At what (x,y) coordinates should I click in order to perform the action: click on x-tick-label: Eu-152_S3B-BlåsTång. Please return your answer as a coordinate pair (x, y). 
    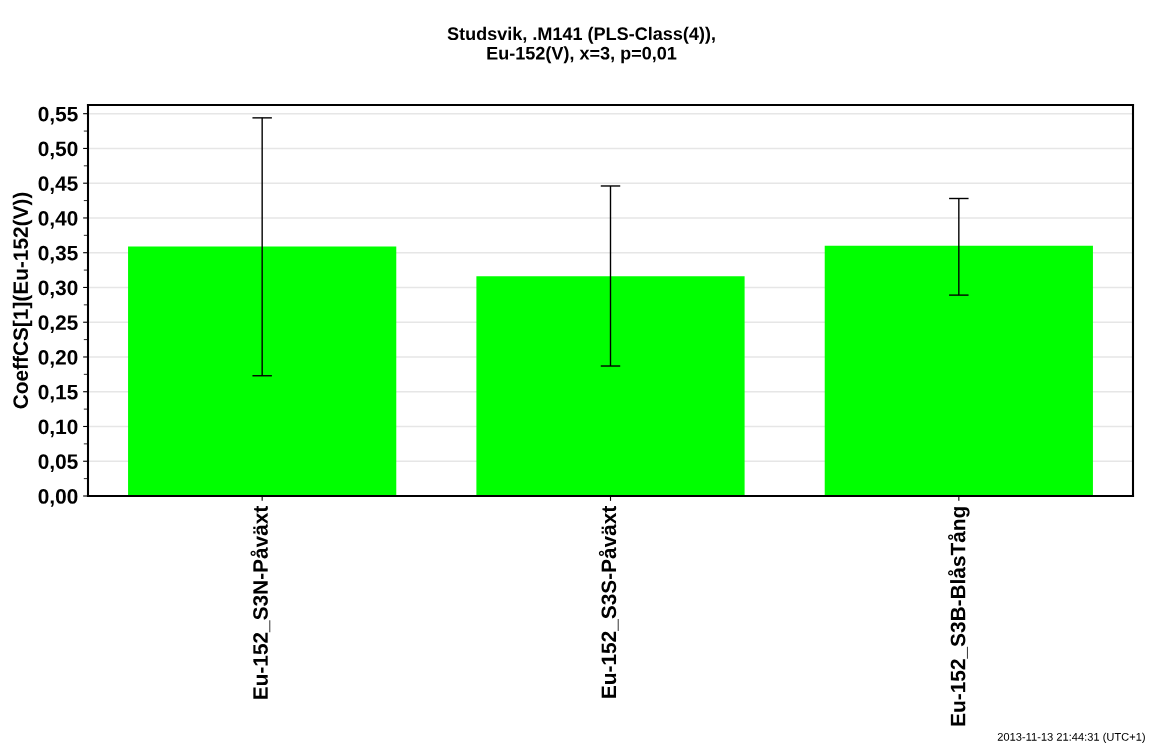
    Looking at the image, I should click on (959, 616).